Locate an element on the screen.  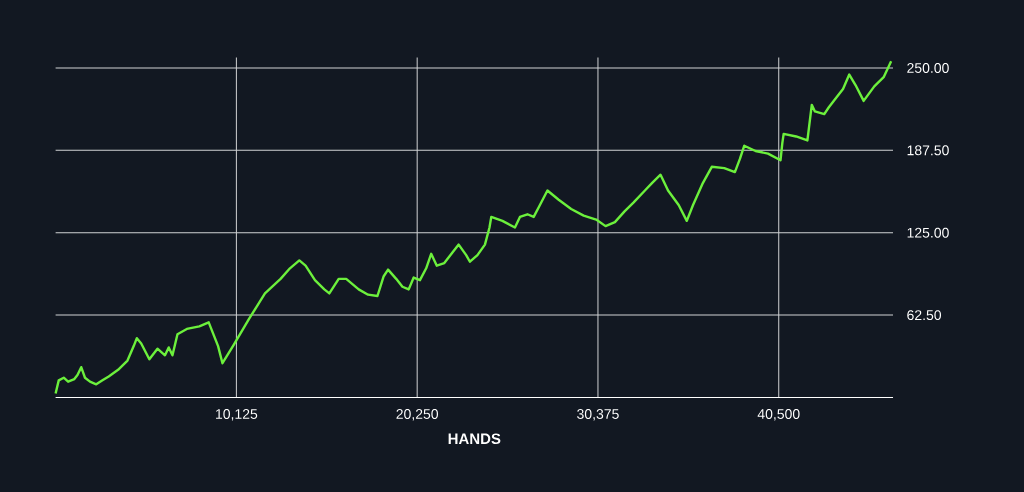
y-tick-label: 250.00 is located at coordinates (928, 67).